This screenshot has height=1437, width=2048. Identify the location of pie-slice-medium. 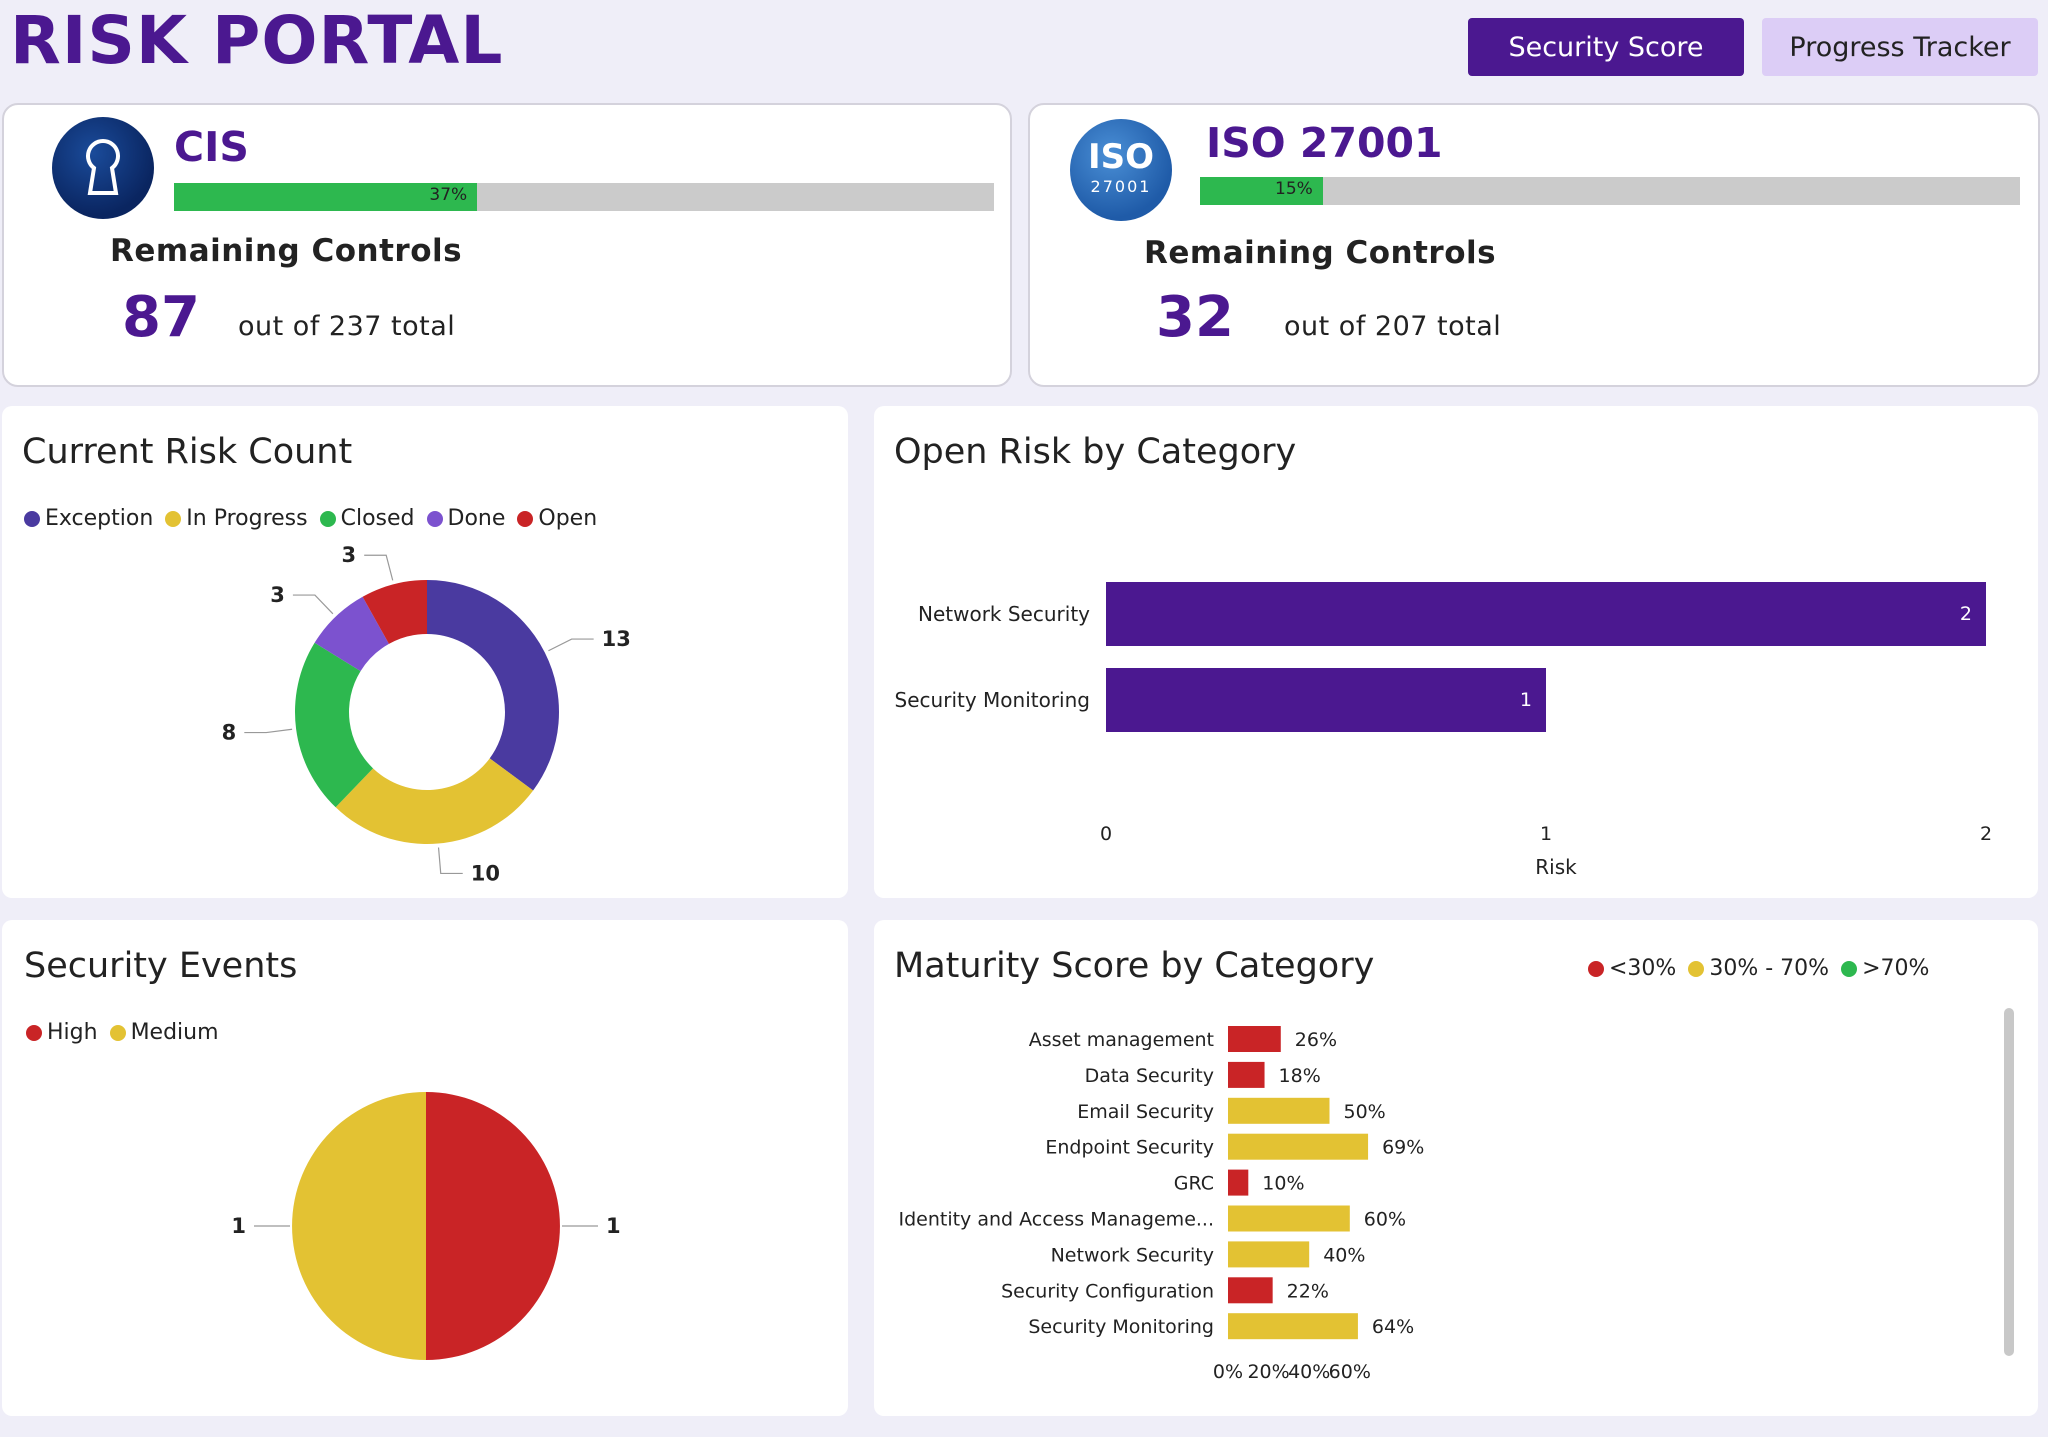
(359, 1226).